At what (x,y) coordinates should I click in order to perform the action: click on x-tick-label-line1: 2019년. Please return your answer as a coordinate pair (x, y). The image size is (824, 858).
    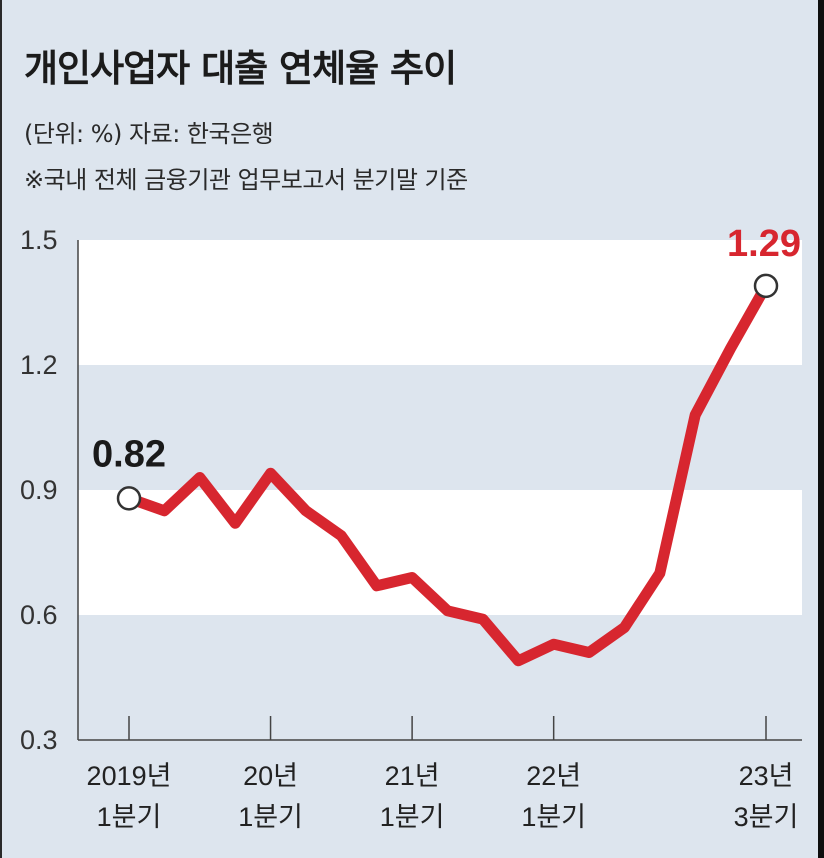
    Looking at the image, I should click on (129, 776).